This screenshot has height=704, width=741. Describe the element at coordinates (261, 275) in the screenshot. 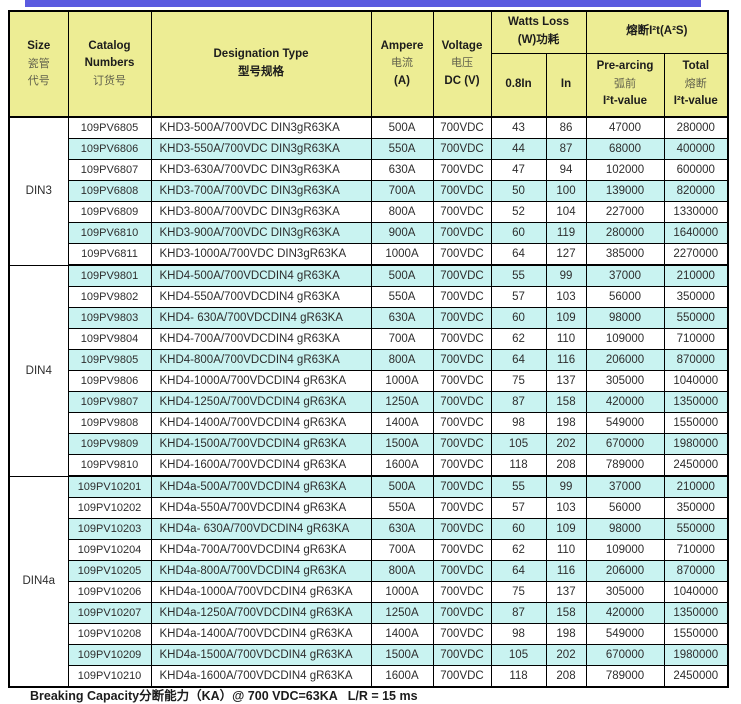

I see `designation-type: KHD4-500A/700VDCDIN4 gR63KA` at that location.